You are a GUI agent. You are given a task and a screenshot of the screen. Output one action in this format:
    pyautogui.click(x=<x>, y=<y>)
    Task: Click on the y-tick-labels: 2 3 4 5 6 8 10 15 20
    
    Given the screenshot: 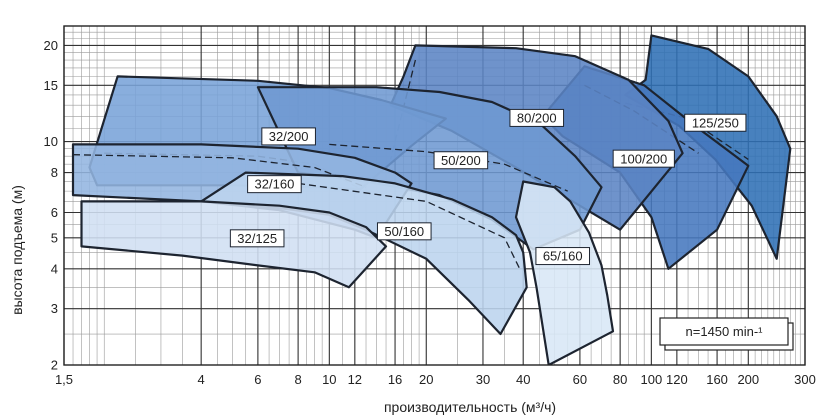 What is the action you would take?
    pyautogui.click(x=51, y=205)
    